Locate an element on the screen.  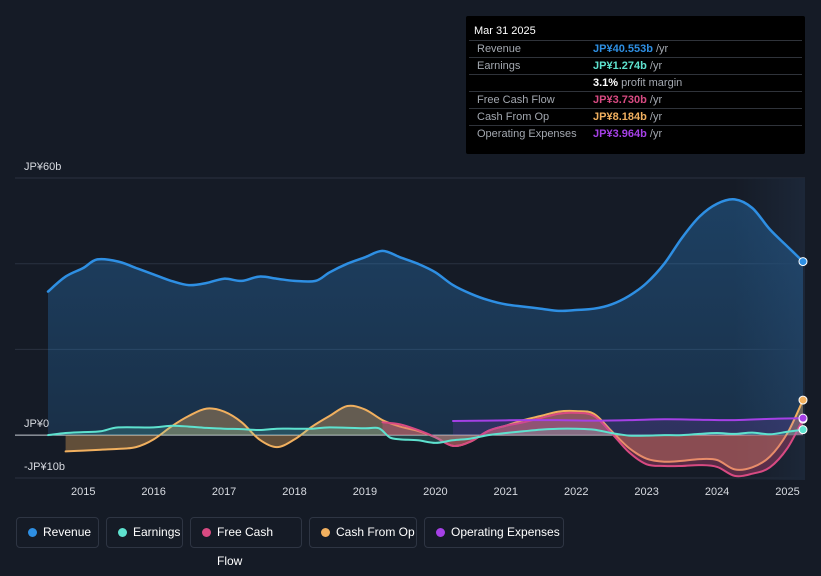
legend-item-operating-expenses: Operating Expenses is located at coordinates (494, 532).